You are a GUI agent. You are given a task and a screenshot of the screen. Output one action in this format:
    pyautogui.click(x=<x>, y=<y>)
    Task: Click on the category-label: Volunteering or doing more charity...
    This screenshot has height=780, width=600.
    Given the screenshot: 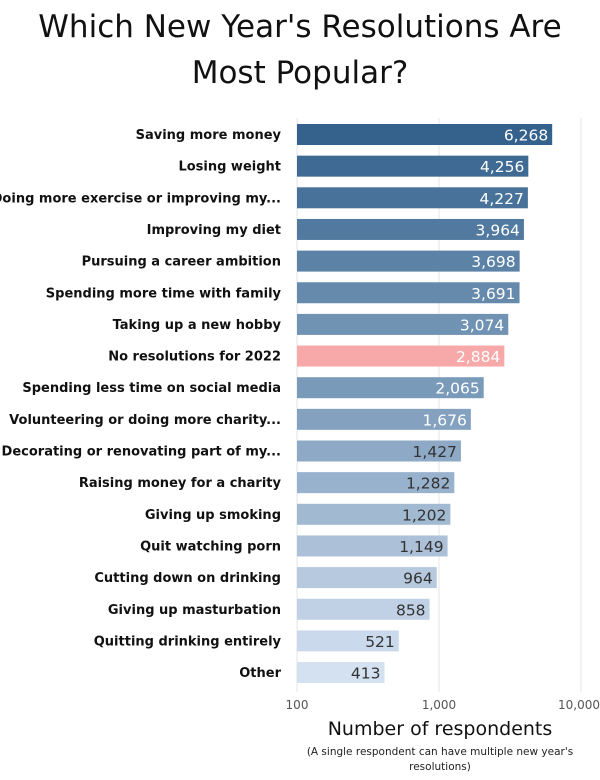 What is the action you would take?
    pyautogui.click(x=145, y=420)
    